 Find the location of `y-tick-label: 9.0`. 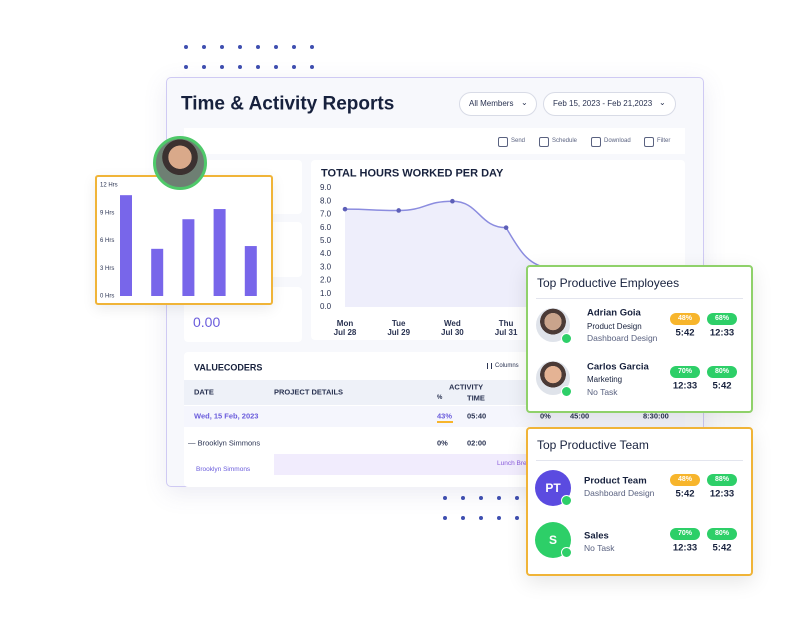

y-tick-label: 9.0 is located at coordinates (326, 187).